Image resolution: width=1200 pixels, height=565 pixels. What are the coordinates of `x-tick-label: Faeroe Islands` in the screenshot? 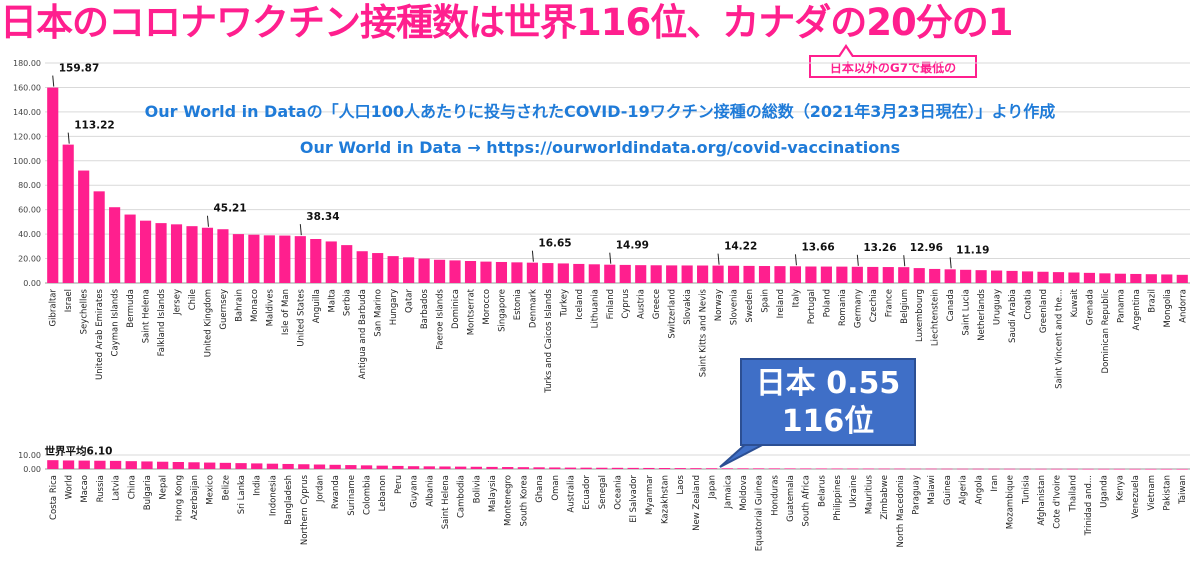 It's located at (441, 318).